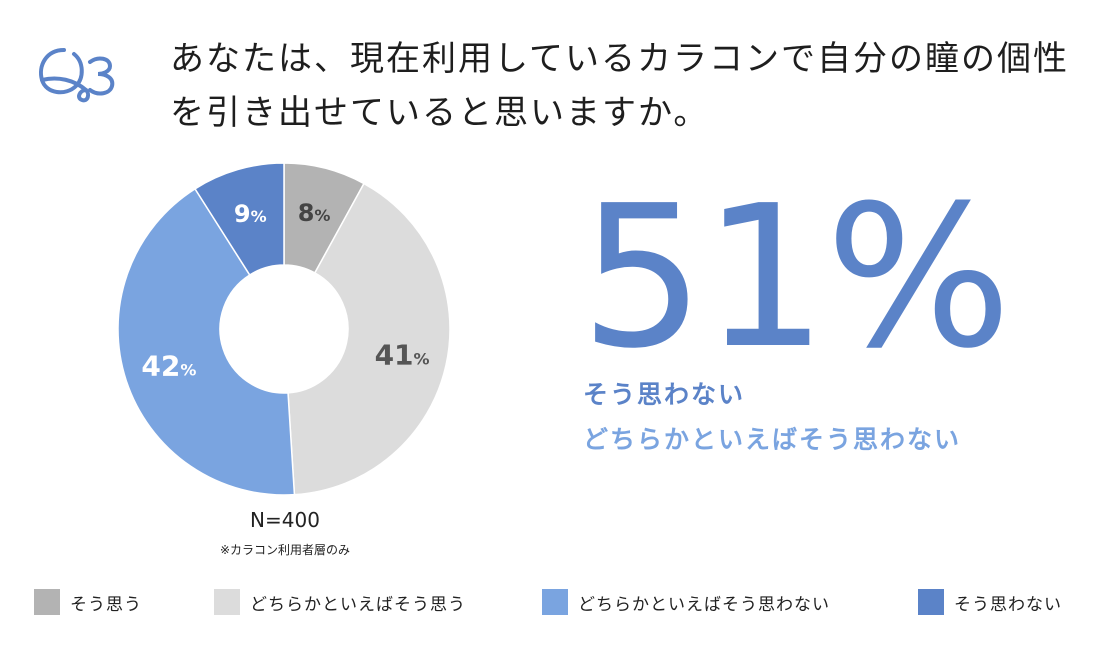 This screenshot has height=650, width=1111. I want to click on legend-label: どちらかといえばそう思う, so click(358, 604).